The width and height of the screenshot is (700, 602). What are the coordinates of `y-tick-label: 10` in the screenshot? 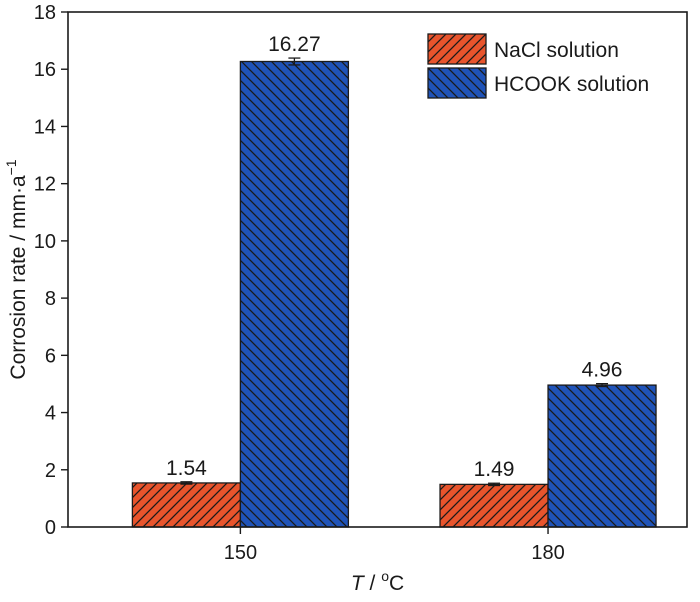 It's located at (45, 242).